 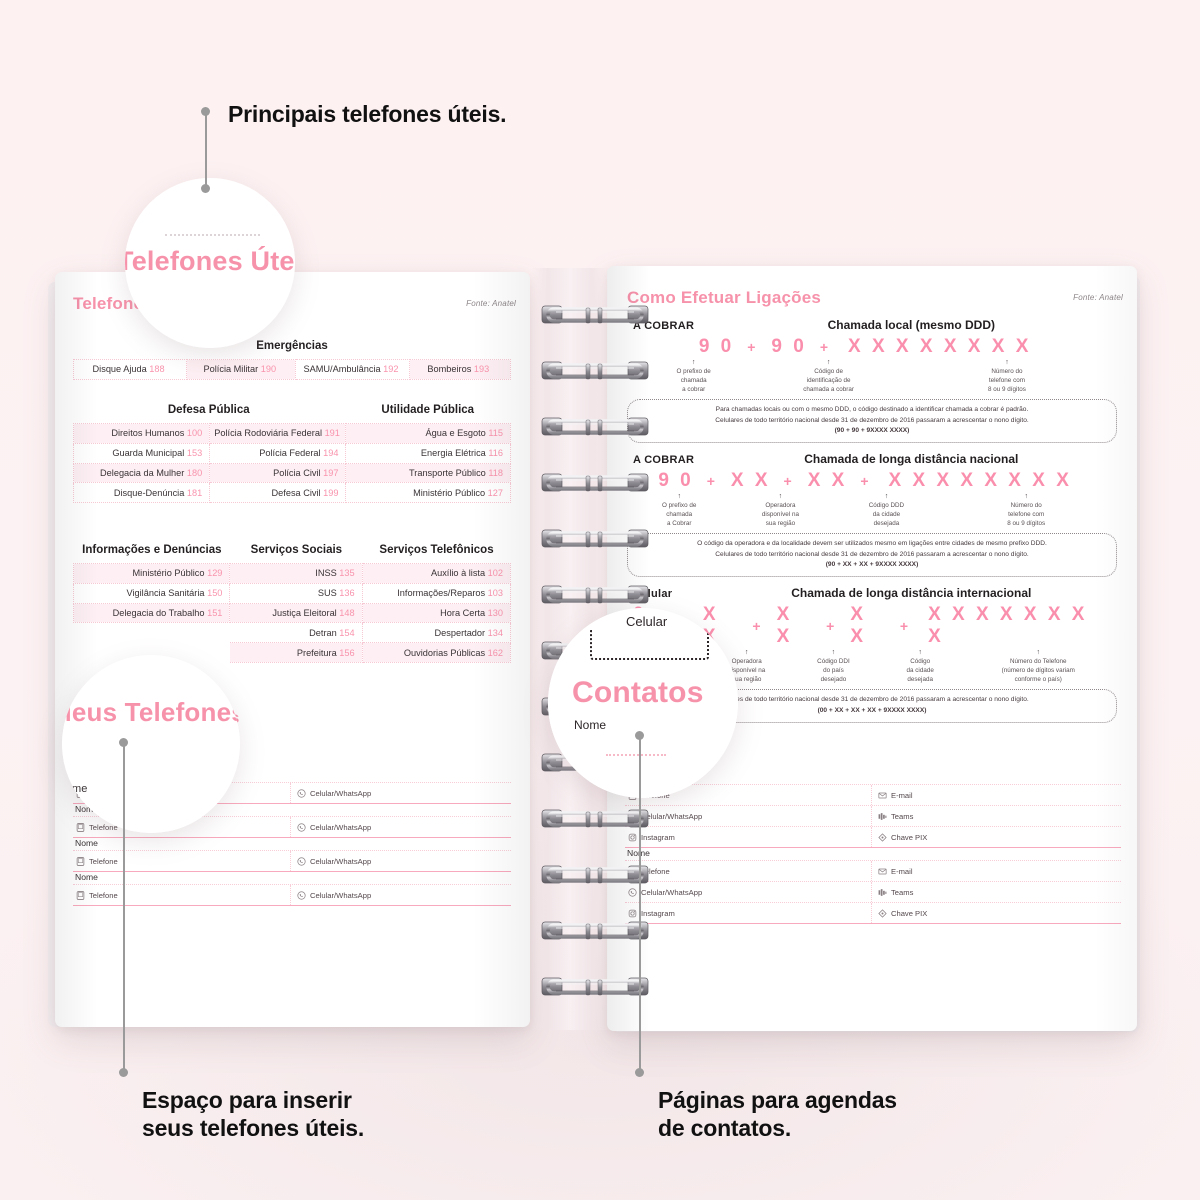 I want to click on teams-icon, so click(x=882, y=892).